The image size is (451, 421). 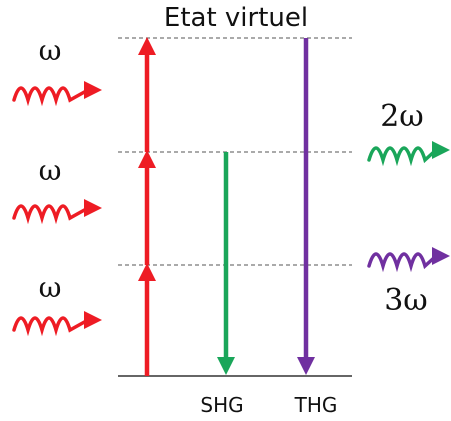 I want to click on incoming-photon-1: ω, so click(x=57, y=70).